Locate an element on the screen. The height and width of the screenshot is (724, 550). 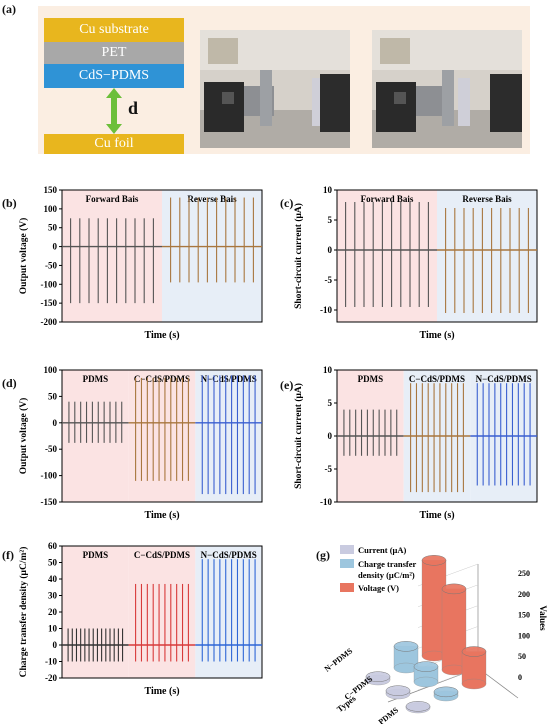
cu-foil-layer: Cu foil is located at coordinates (114, 144).